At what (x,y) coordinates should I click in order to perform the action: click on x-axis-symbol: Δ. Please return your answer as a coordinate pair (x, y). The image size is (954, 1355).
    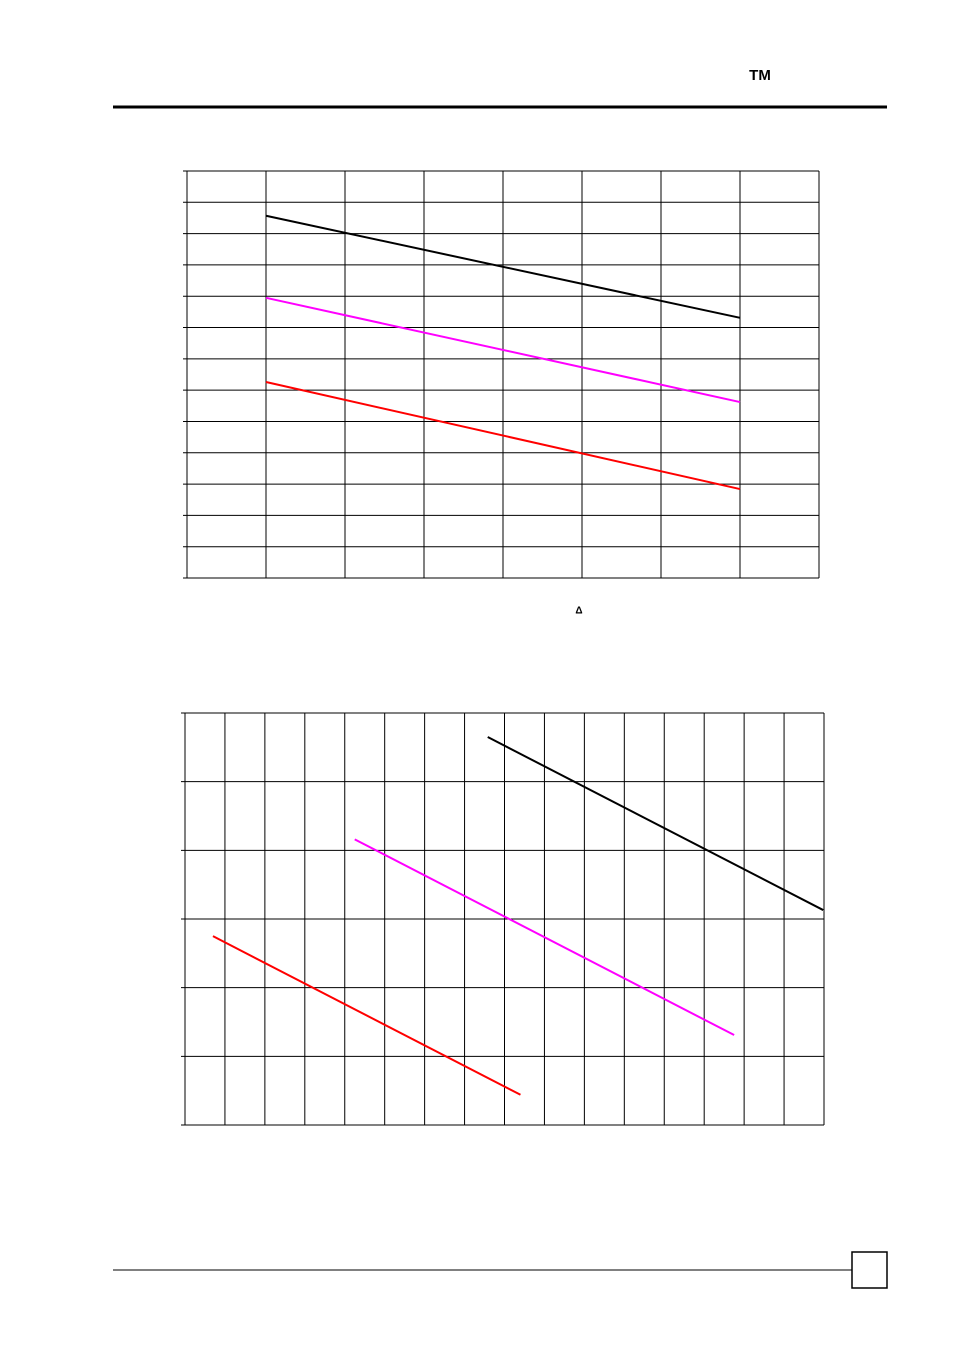
    Looking at the image, I should click on (578, 611).